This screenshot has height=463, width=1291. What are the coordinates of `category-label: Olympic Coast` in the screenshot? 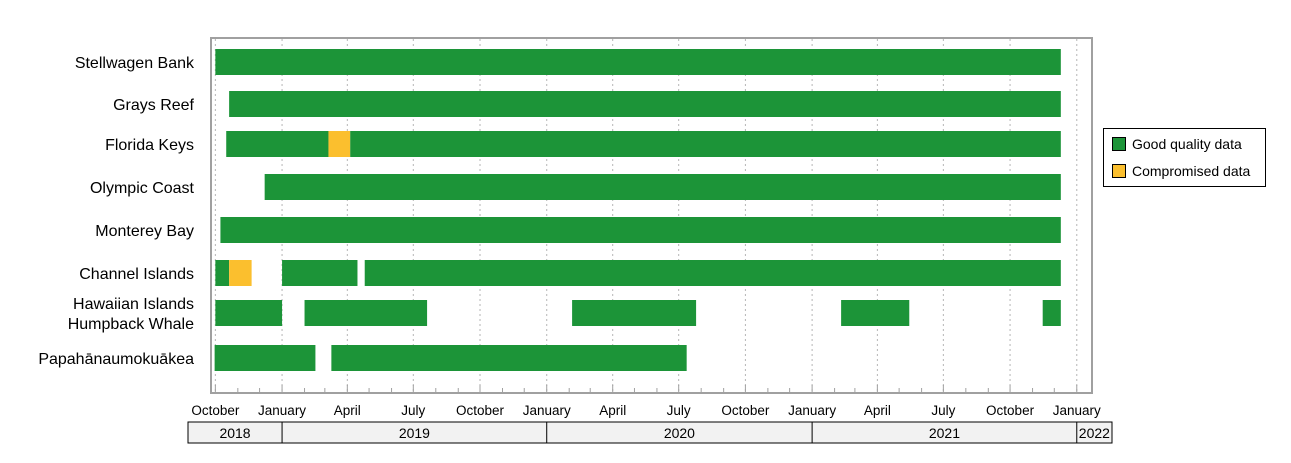 It's located at (142, 188).